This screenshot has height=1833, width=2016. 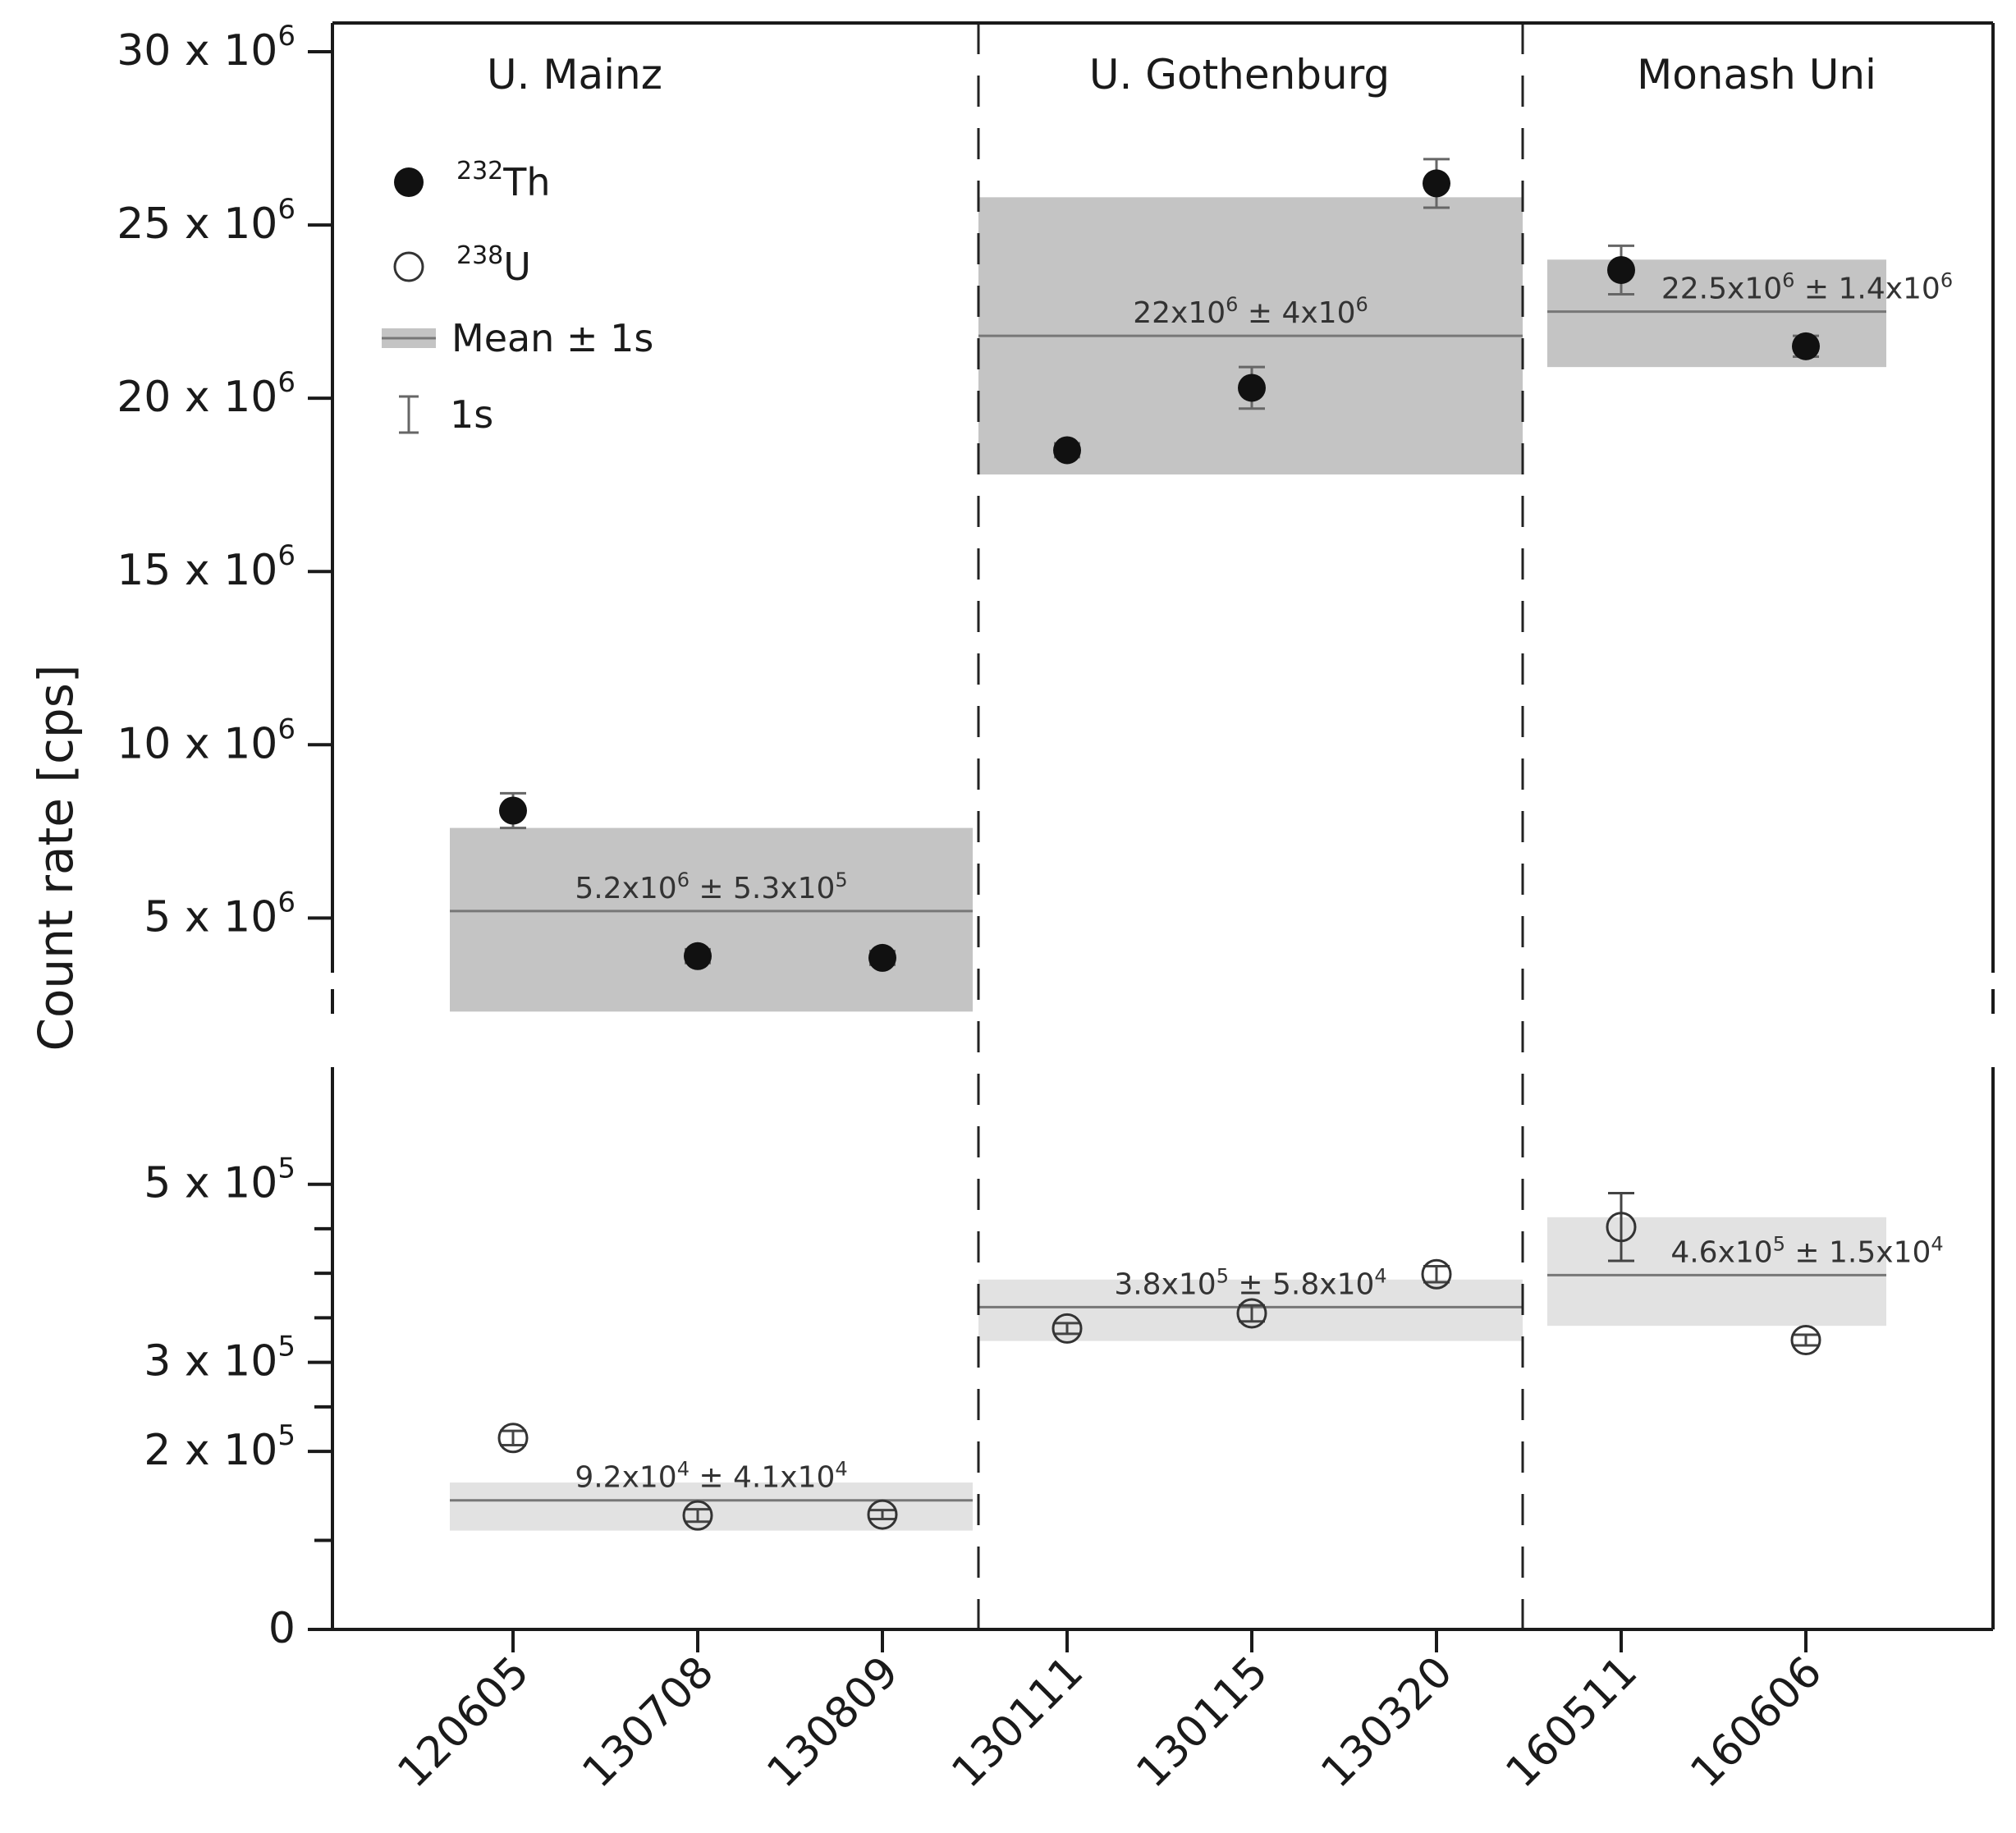 I want to click on group-labels-layer: U. Mainz U. Gothenburg Monash Uni, so click(x=1181, y=75).